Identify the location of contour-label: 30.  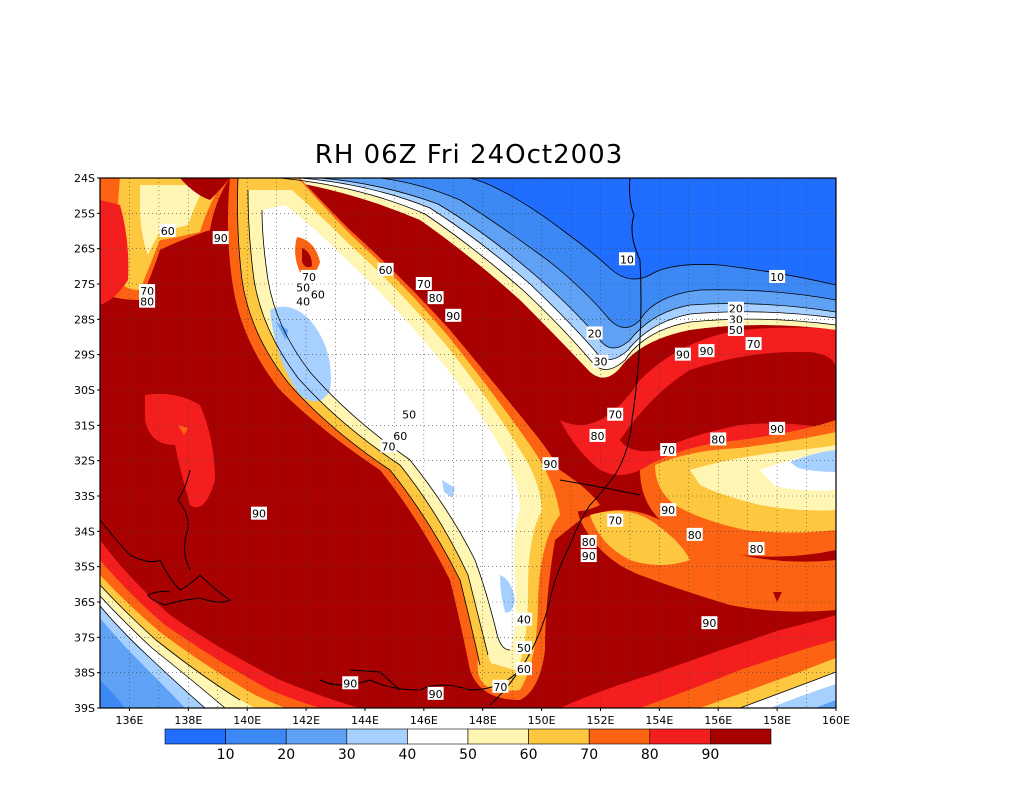
(600, 361).